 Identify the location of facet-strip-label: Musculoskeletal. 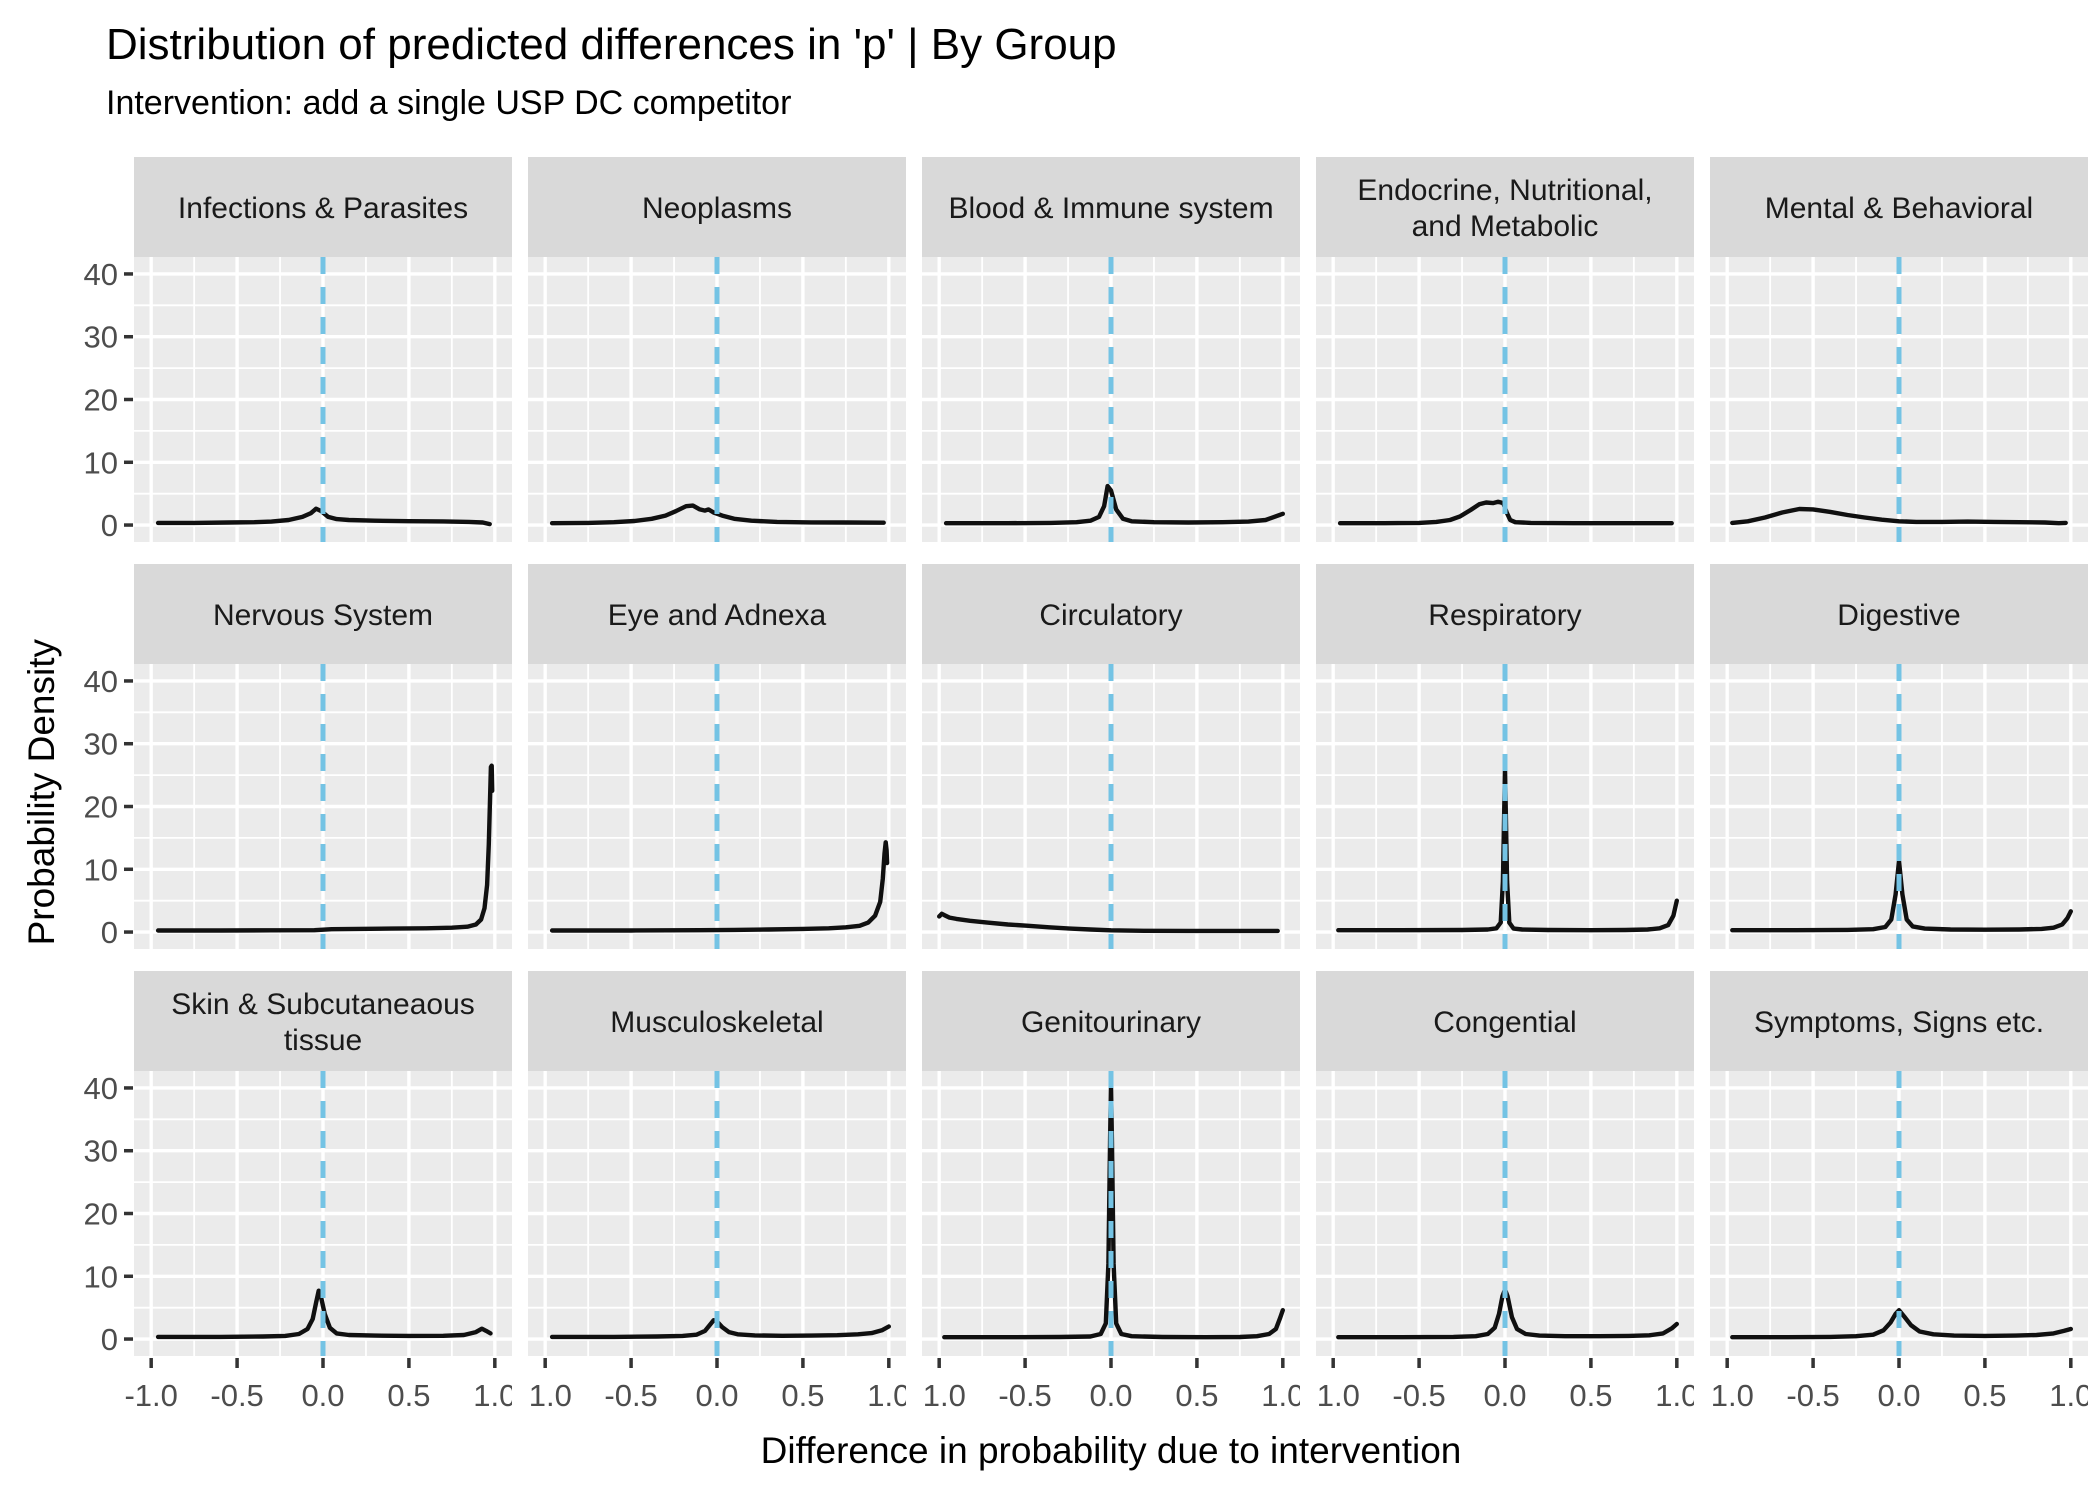
(716, 1022).